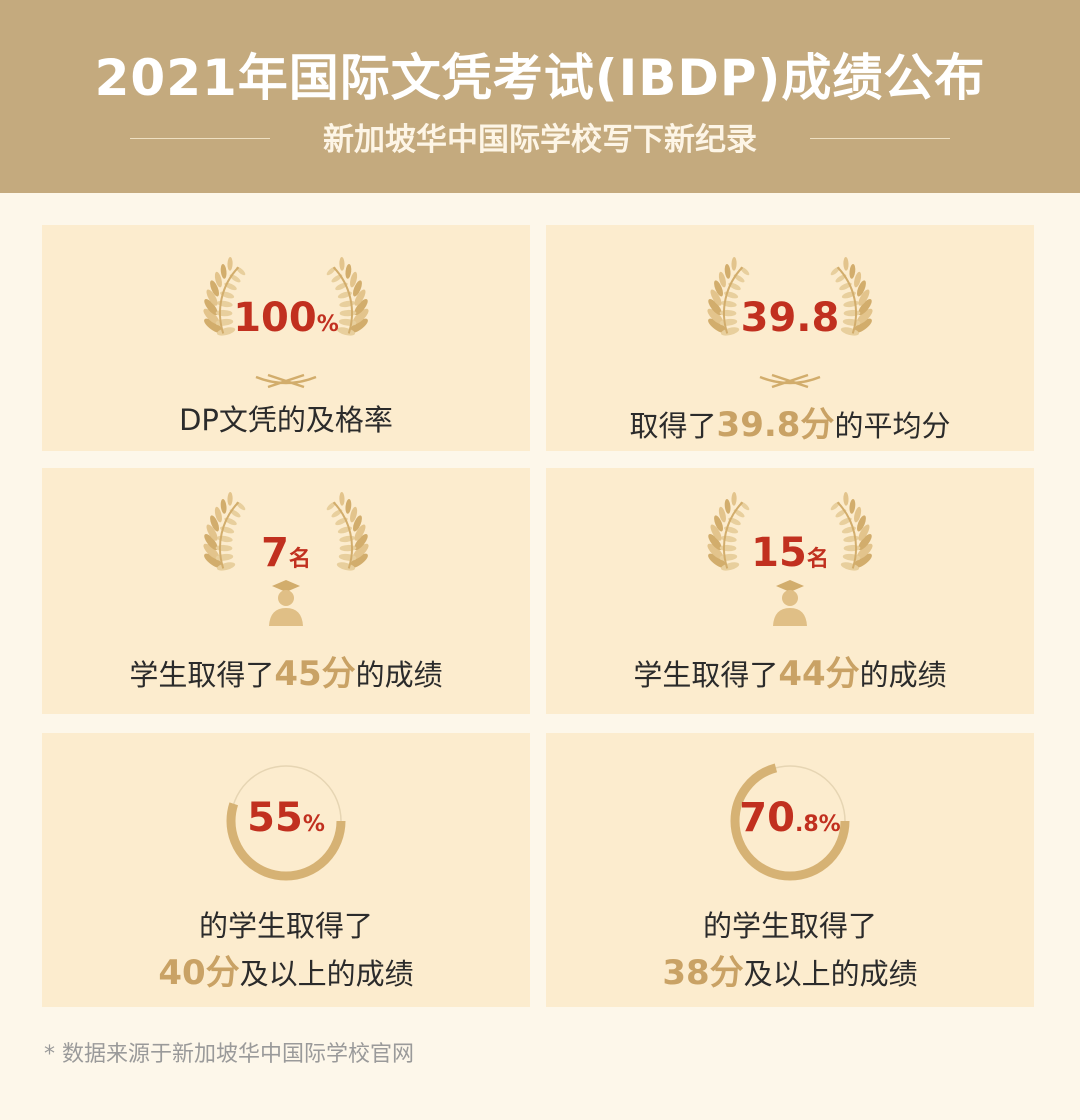 The width and height of the screenshot is (1080, 1120). What do you see at coordinates (540, 140) in the screenshot?
I see `page-subtitle: 新加坡华中国际学校写下新纪录` at bounding box center [540, 140].